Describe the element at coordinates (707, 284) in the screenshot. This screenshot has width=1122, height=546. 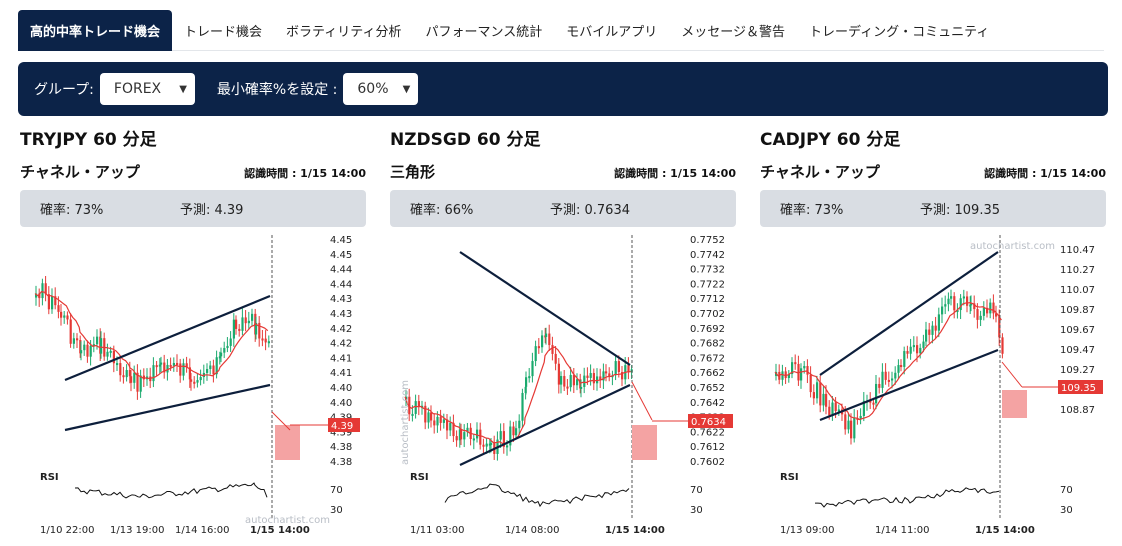
I see `price-axis-label: 0.7722` at that location.